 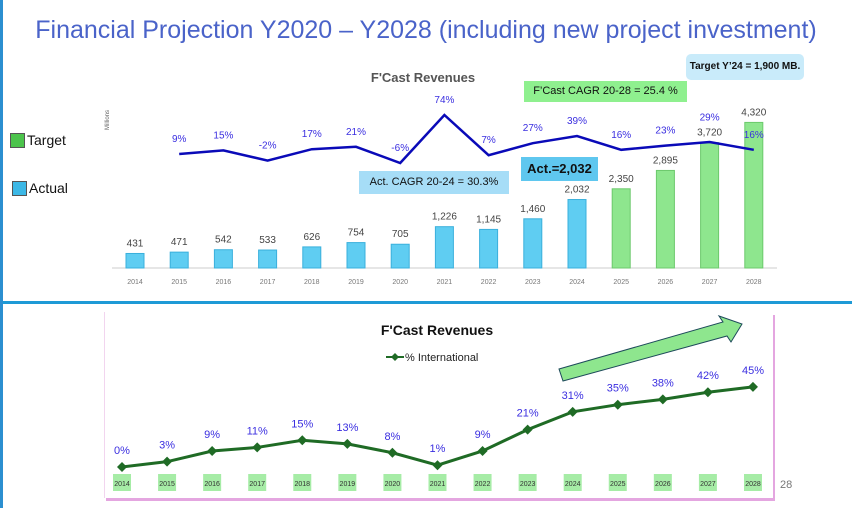 I want to click on y-axis-label: Millions, so click(x=108, y=120).